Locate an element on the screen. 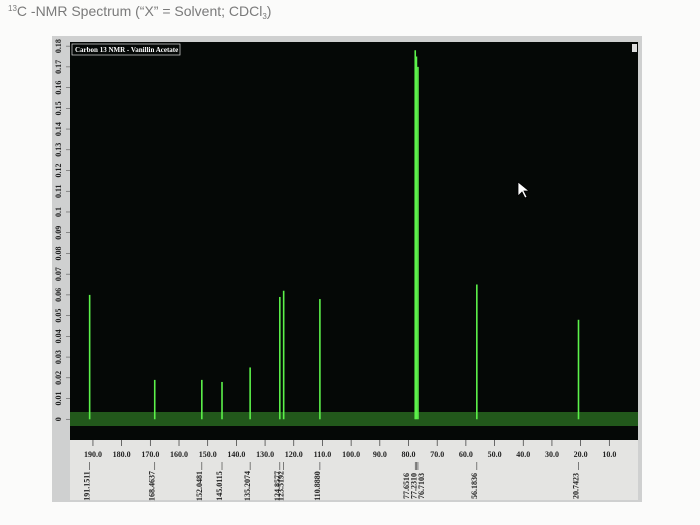 This screenshot has height=525, width=700. peak-label: 152.0481 is located at coordinates (199, 486).